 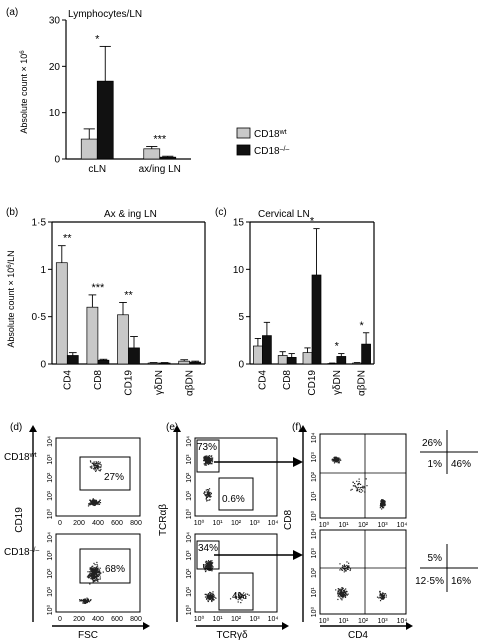 I want to click on quad-ko-lr: 16%, so click(x=461, y=581).